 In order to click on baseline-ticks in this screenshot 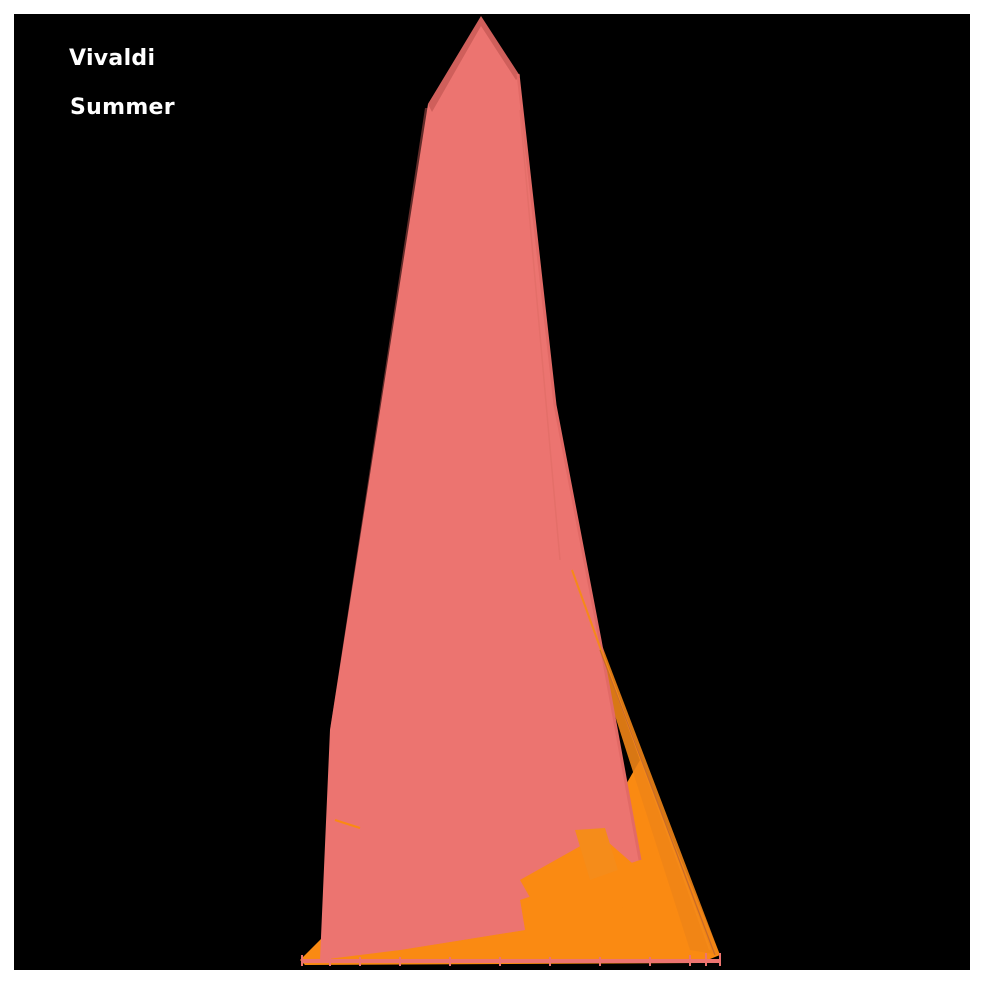, I will do `click(511, 959)`.